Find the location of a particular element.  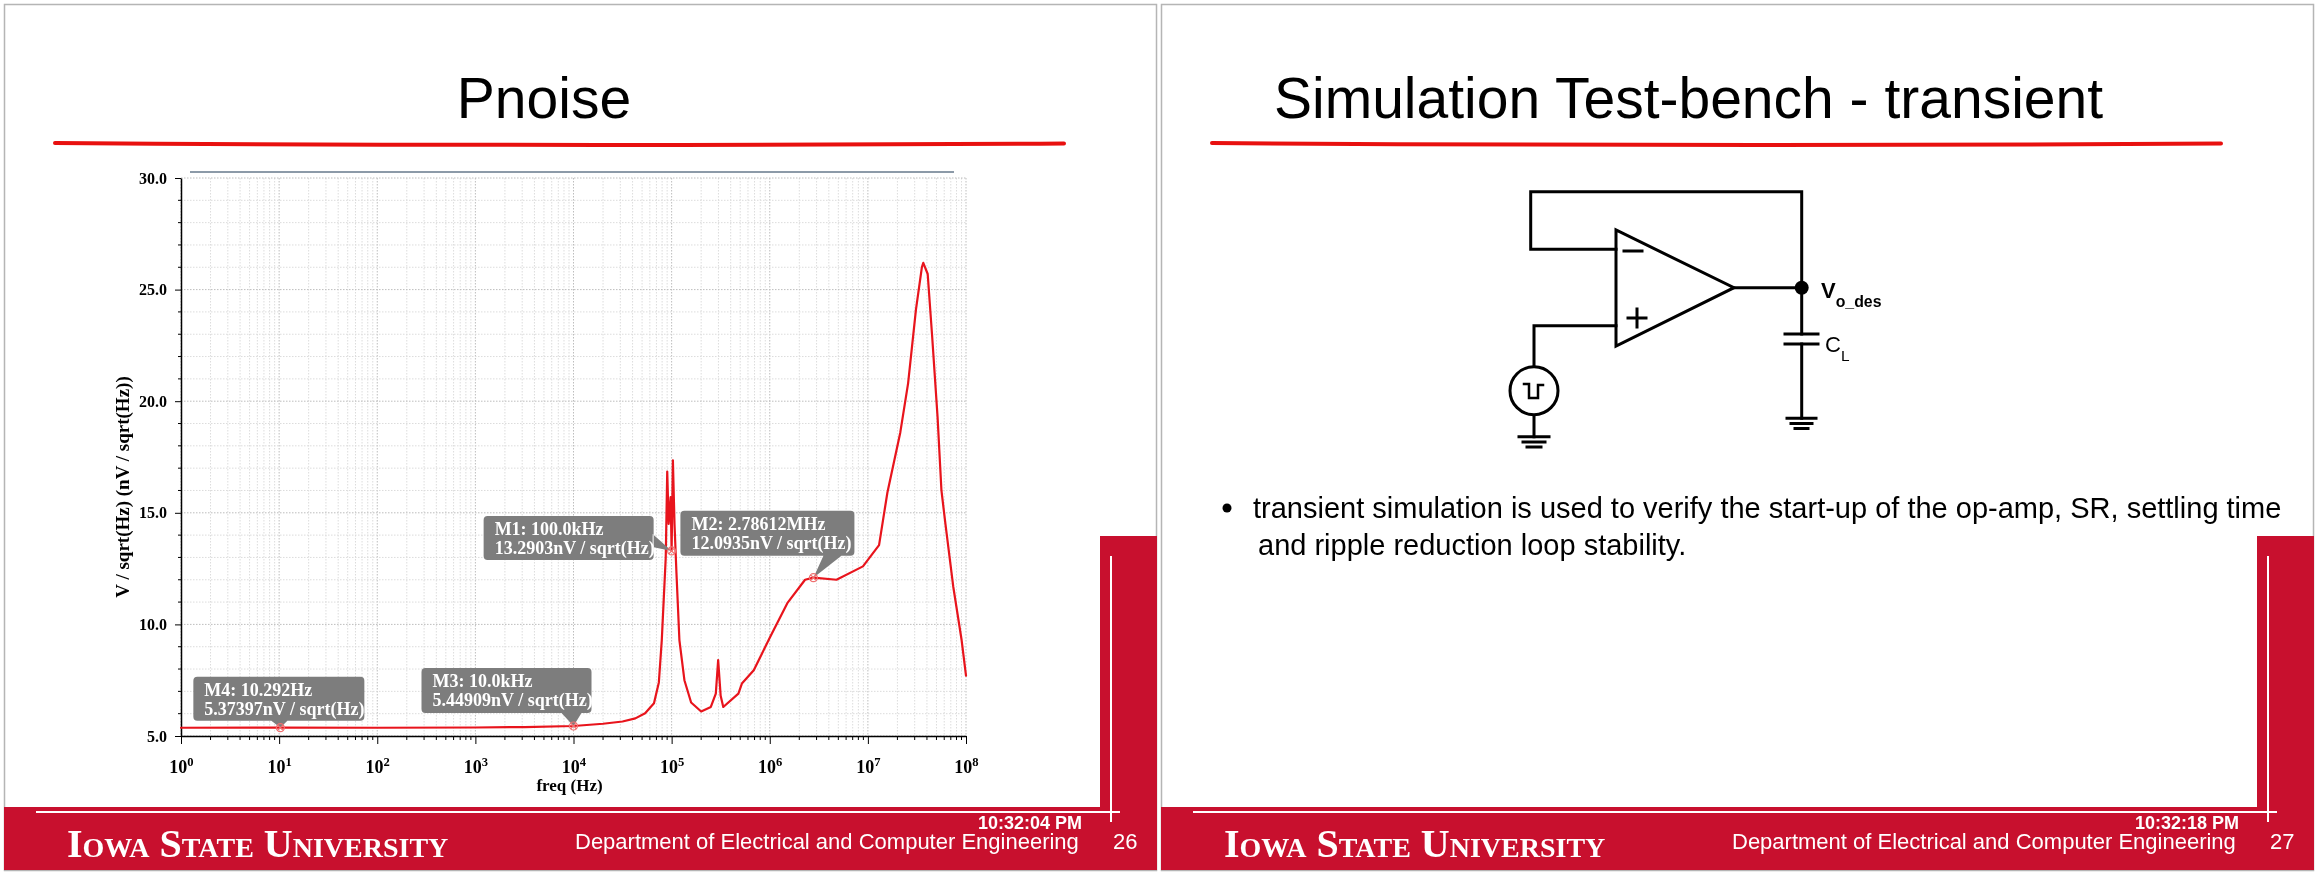

x-tick-label: 10$^{3}$ is located at coordinates (476, 765).